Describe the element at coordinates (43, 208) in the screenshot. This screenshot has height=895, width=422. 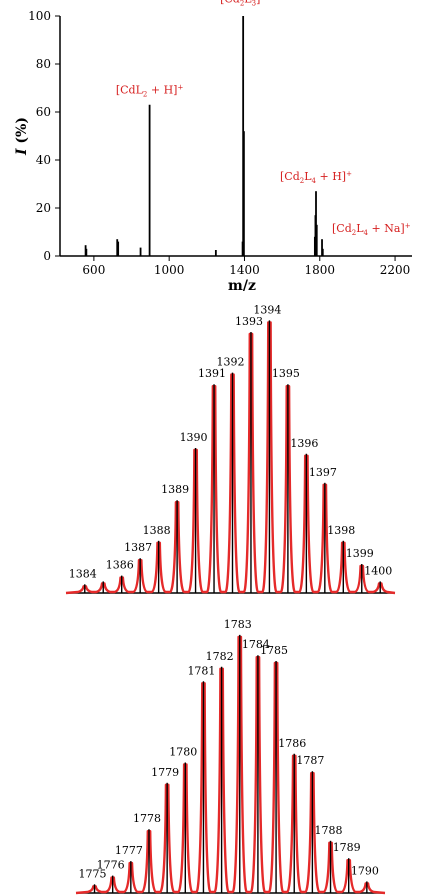
I see `y-tick-label: 20` at that location.